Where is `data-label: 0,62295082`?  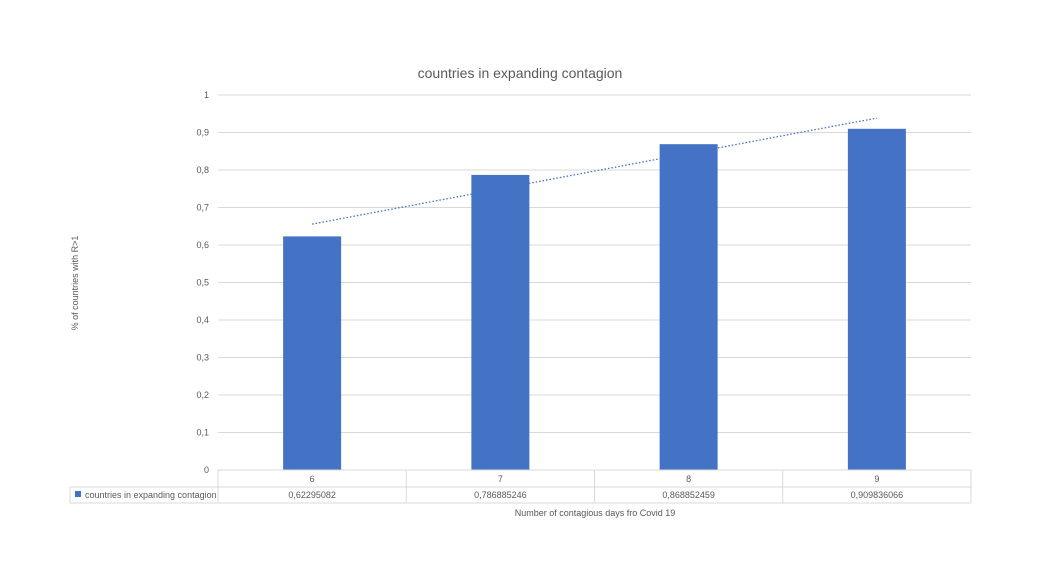 data-label: 0,62295082 is located at coordinates (312, 495).